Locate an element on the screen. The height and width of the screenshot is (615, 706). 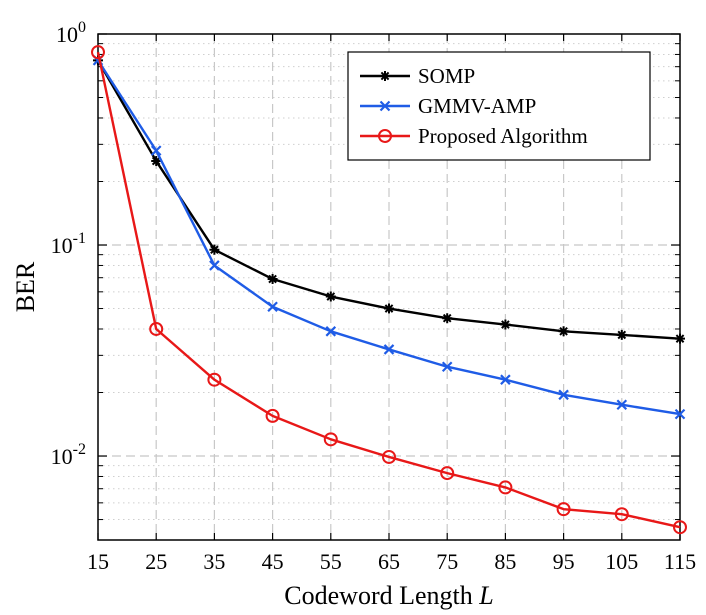
x-tick-labels: 15 25 35 45 55 65 75 85 95 105 115 is located at coordinates (391, 561).